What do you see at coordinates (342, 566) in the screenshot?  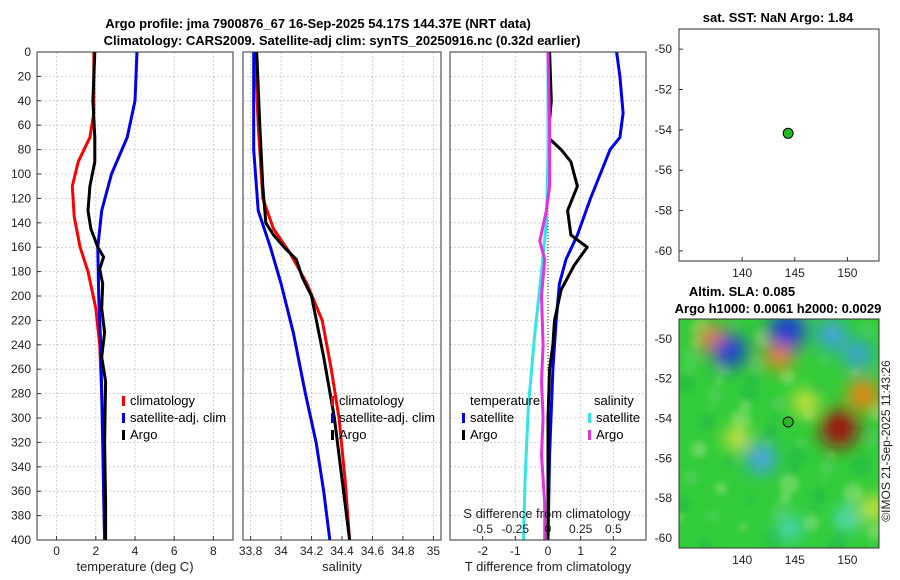 I see `x-axis-label: salinity` at bounding box center [342, 566].